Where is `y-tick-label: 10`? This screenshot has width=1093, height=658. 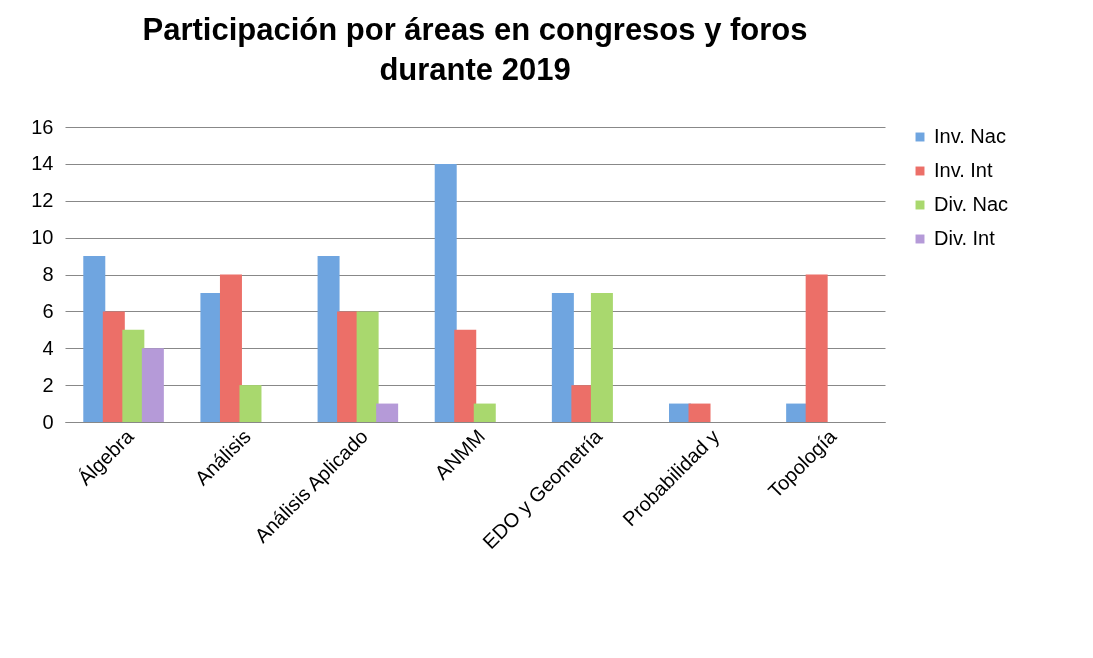 y-tick-label: 10 is located at coordinates (42, 237).